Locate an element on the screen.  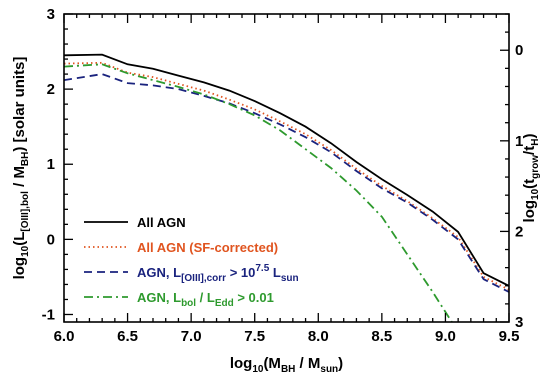
x-tick-label: 9.0 is located at coordinates (445, 336).